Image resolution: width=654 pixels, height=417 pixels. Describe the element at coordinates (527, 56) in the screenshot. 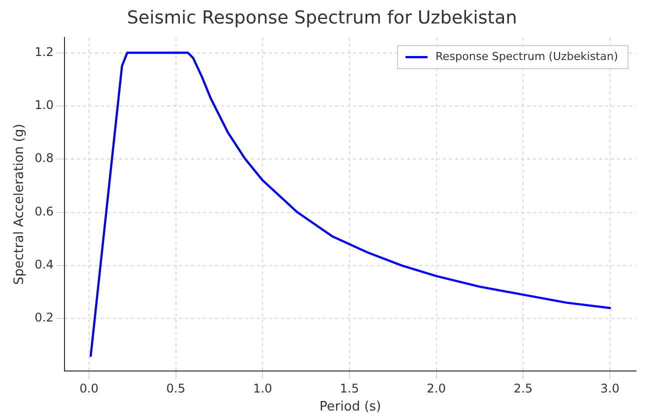

I see `legend-label: Response Spectrum (Uzbekistan)` at that location.